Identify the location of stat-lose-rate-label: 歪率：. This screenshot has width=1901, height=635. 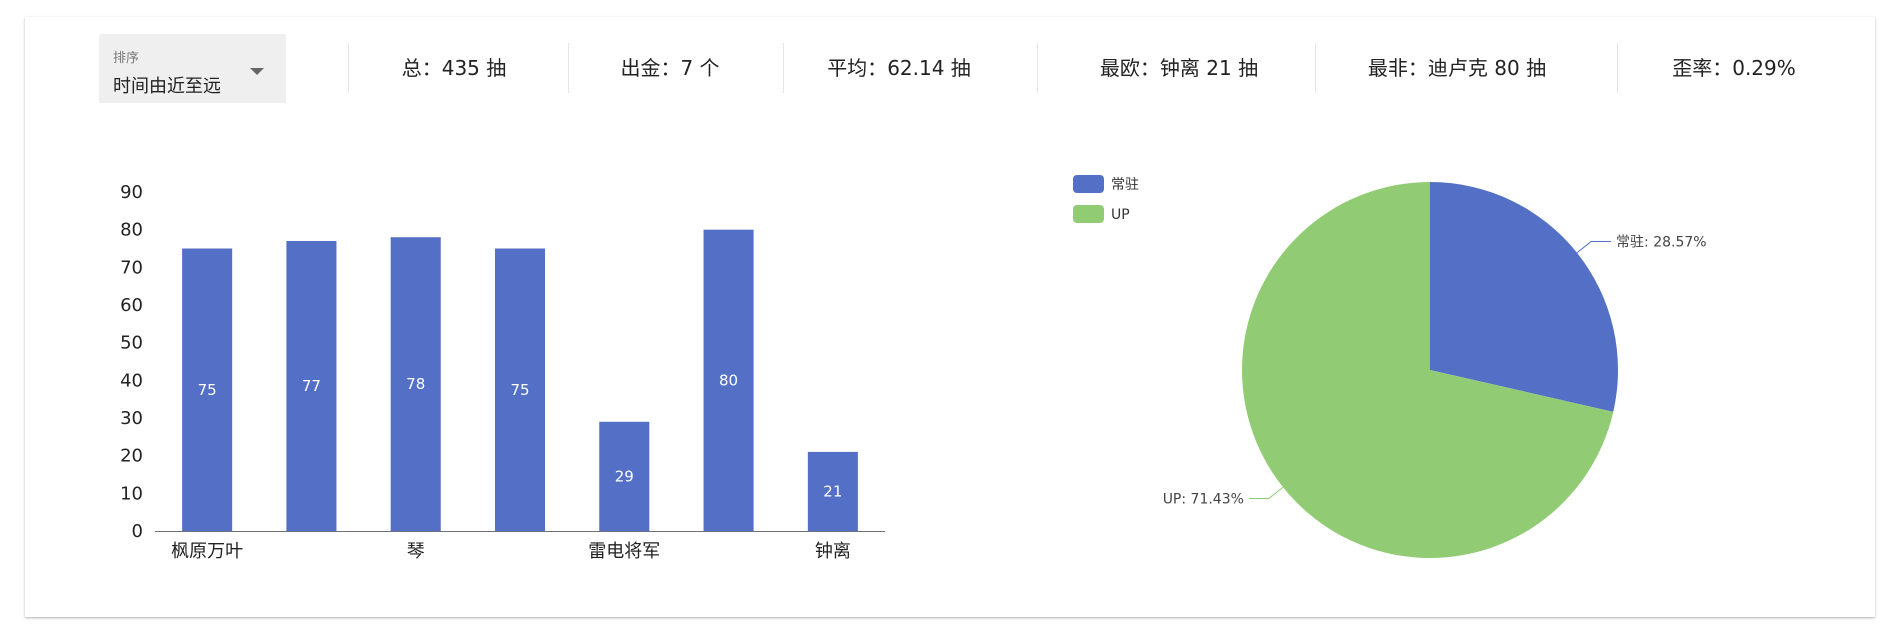
(1702, 68).